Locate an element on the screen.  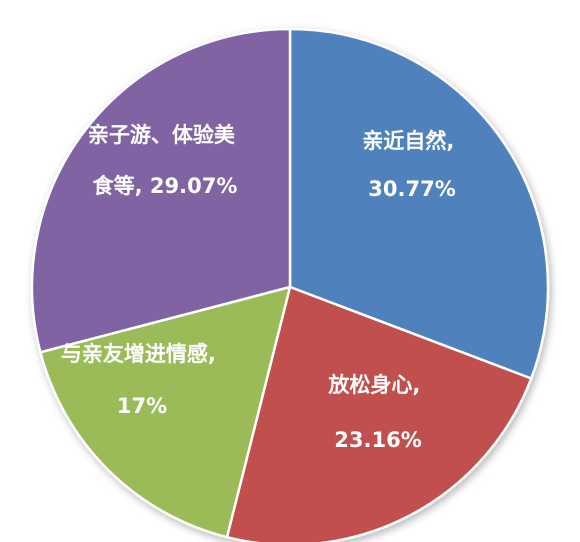
slice-label-relax-line1: 放松身心, is located at coordinates (373, 385).